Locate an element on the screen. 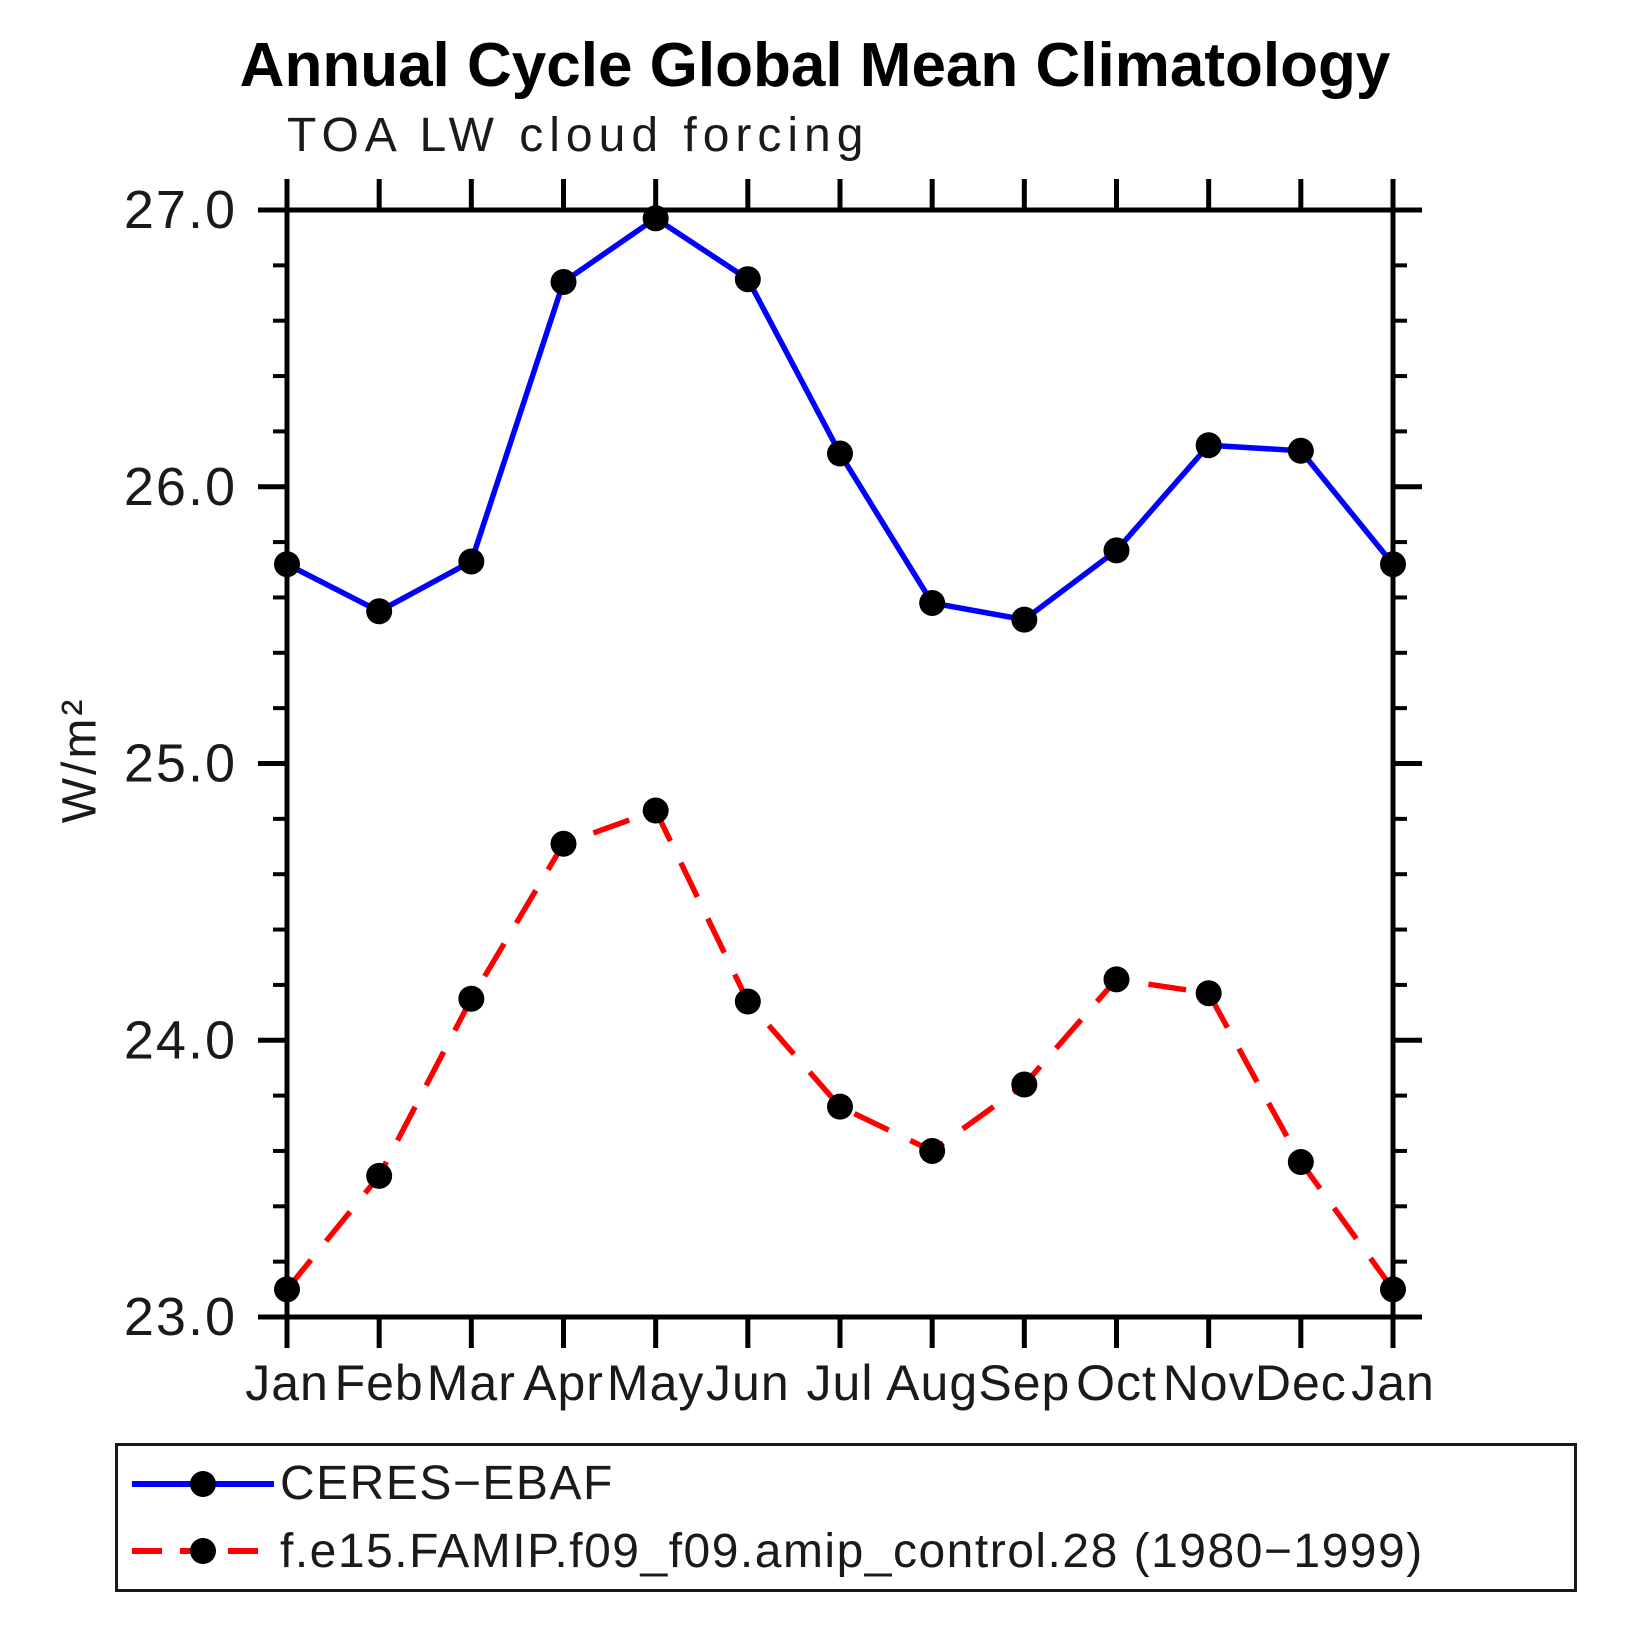 The width and height of the screenshot is (1630, 1630). x-tick-label: Aug is located at coordinates (932, 1383).